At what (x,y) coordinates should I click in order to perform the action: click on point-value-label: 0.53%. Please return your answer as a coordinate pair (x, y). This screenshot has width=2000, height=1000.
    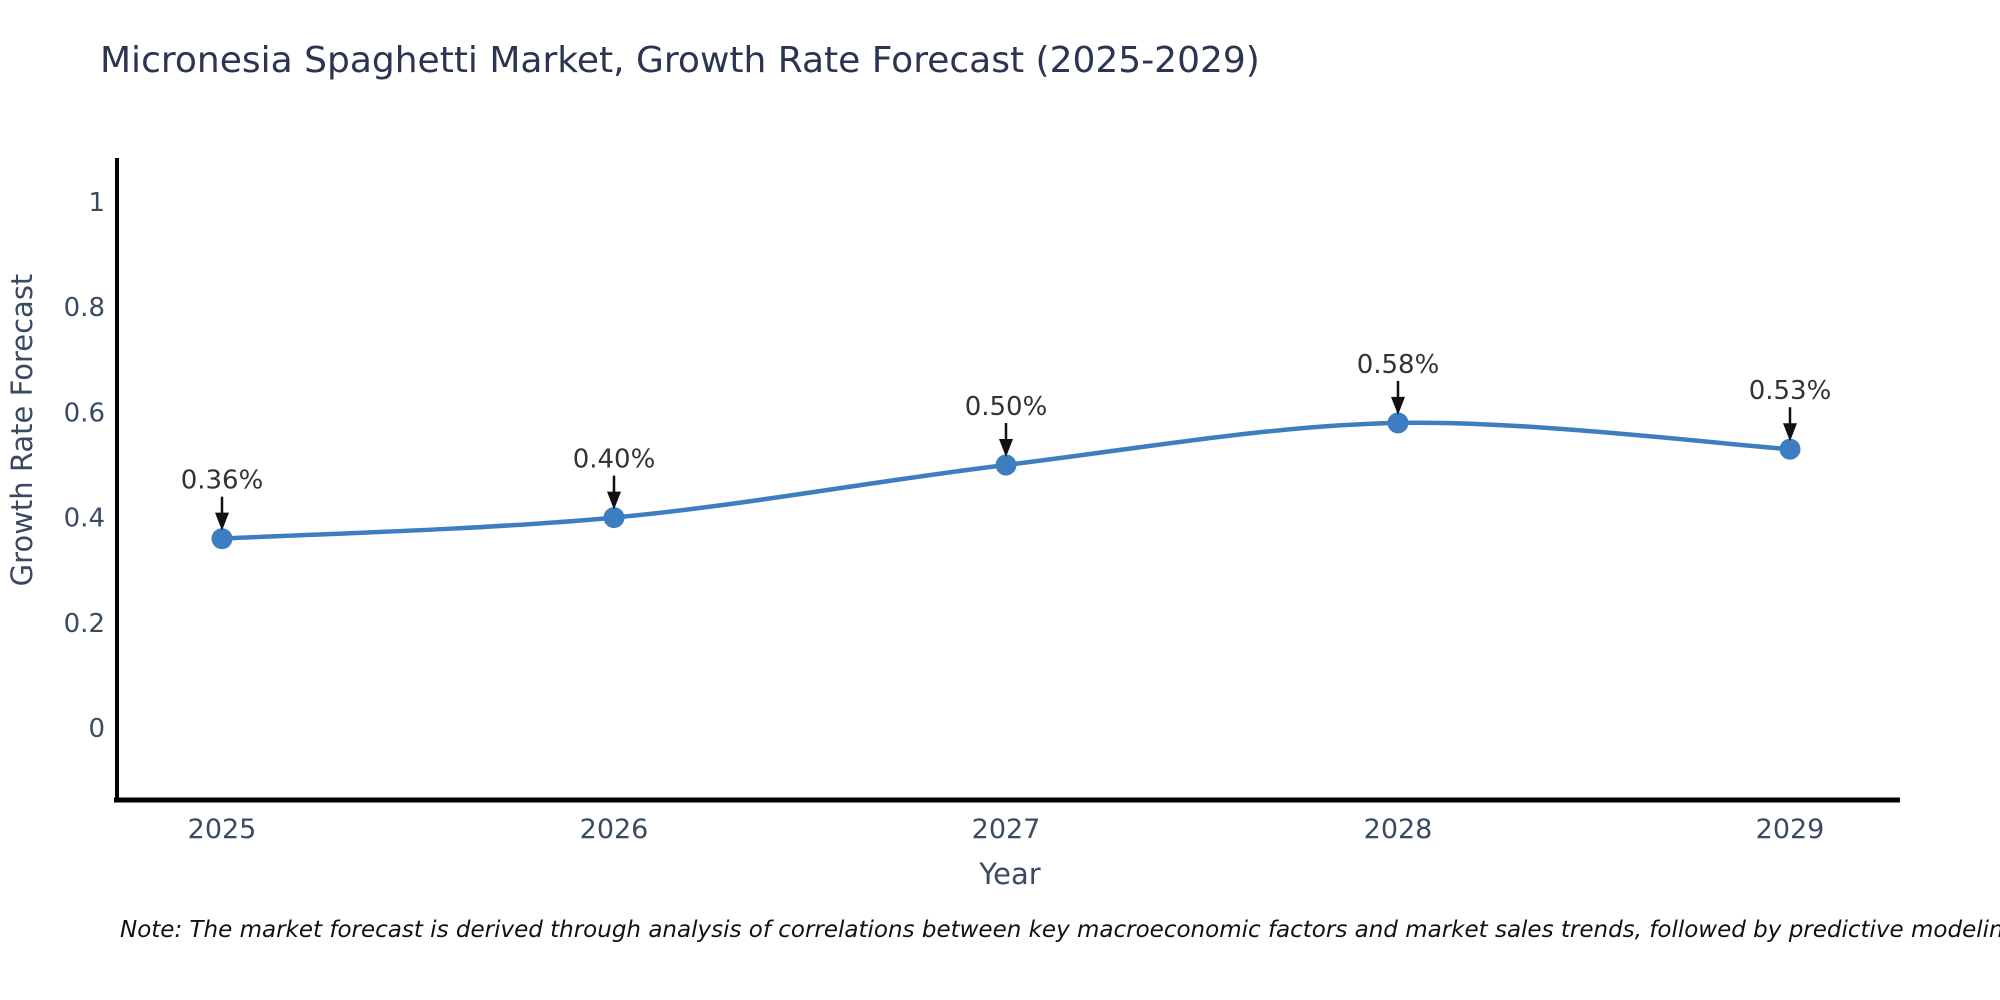
    Looking at the image, I should click on (1790, 391).